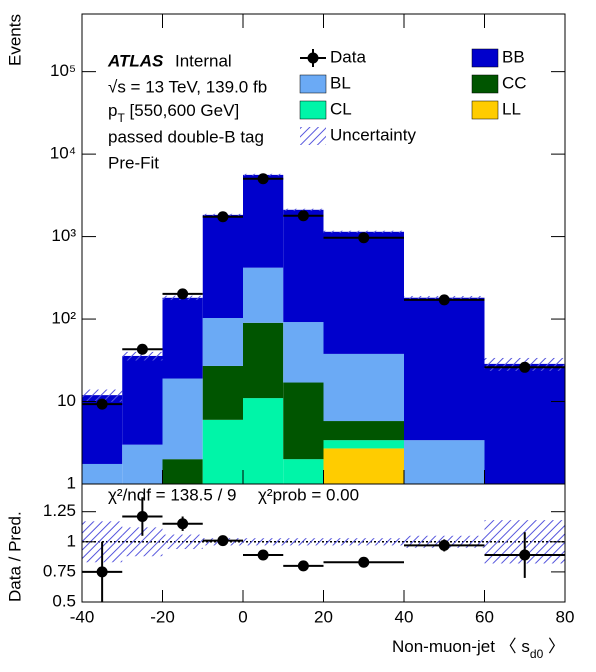  I want to click on chi2-label: χ²/ndf = 138.5 / 9, so click(172, 494).